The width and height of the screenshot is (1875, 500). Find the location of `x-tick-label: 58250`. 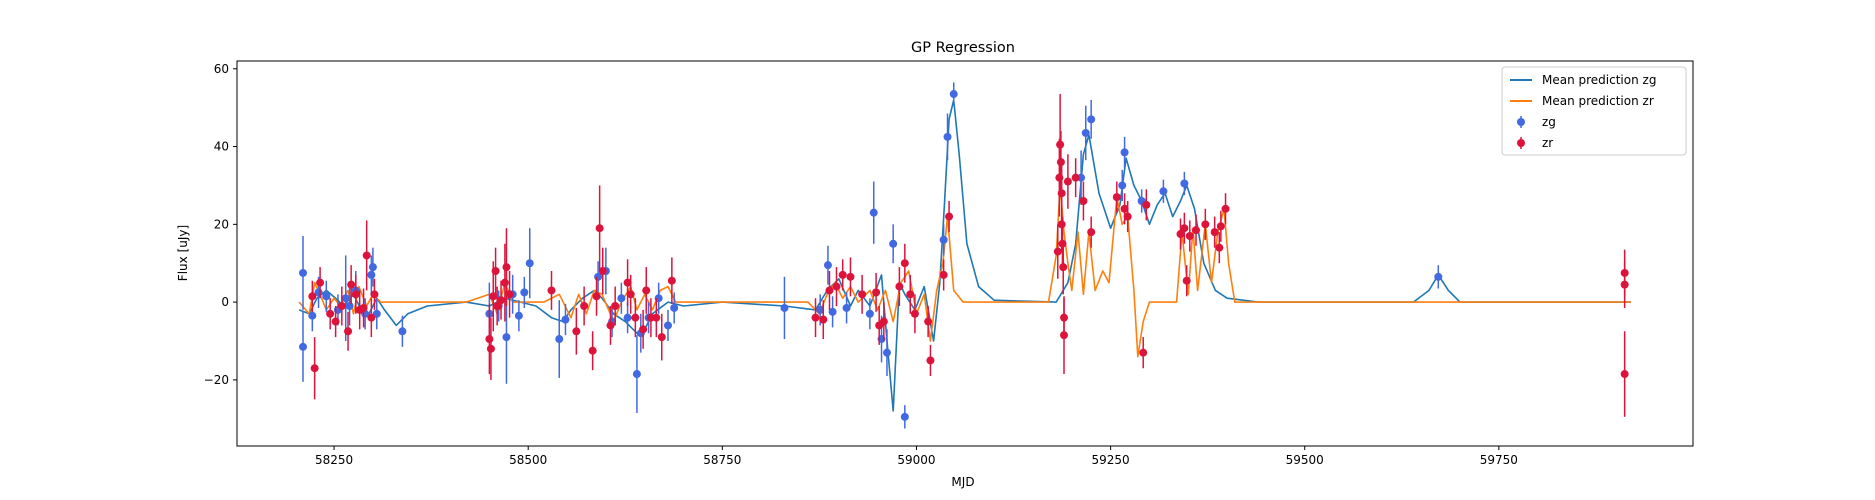

x-tick-label: 58250 is located at coordinates (334, 460).